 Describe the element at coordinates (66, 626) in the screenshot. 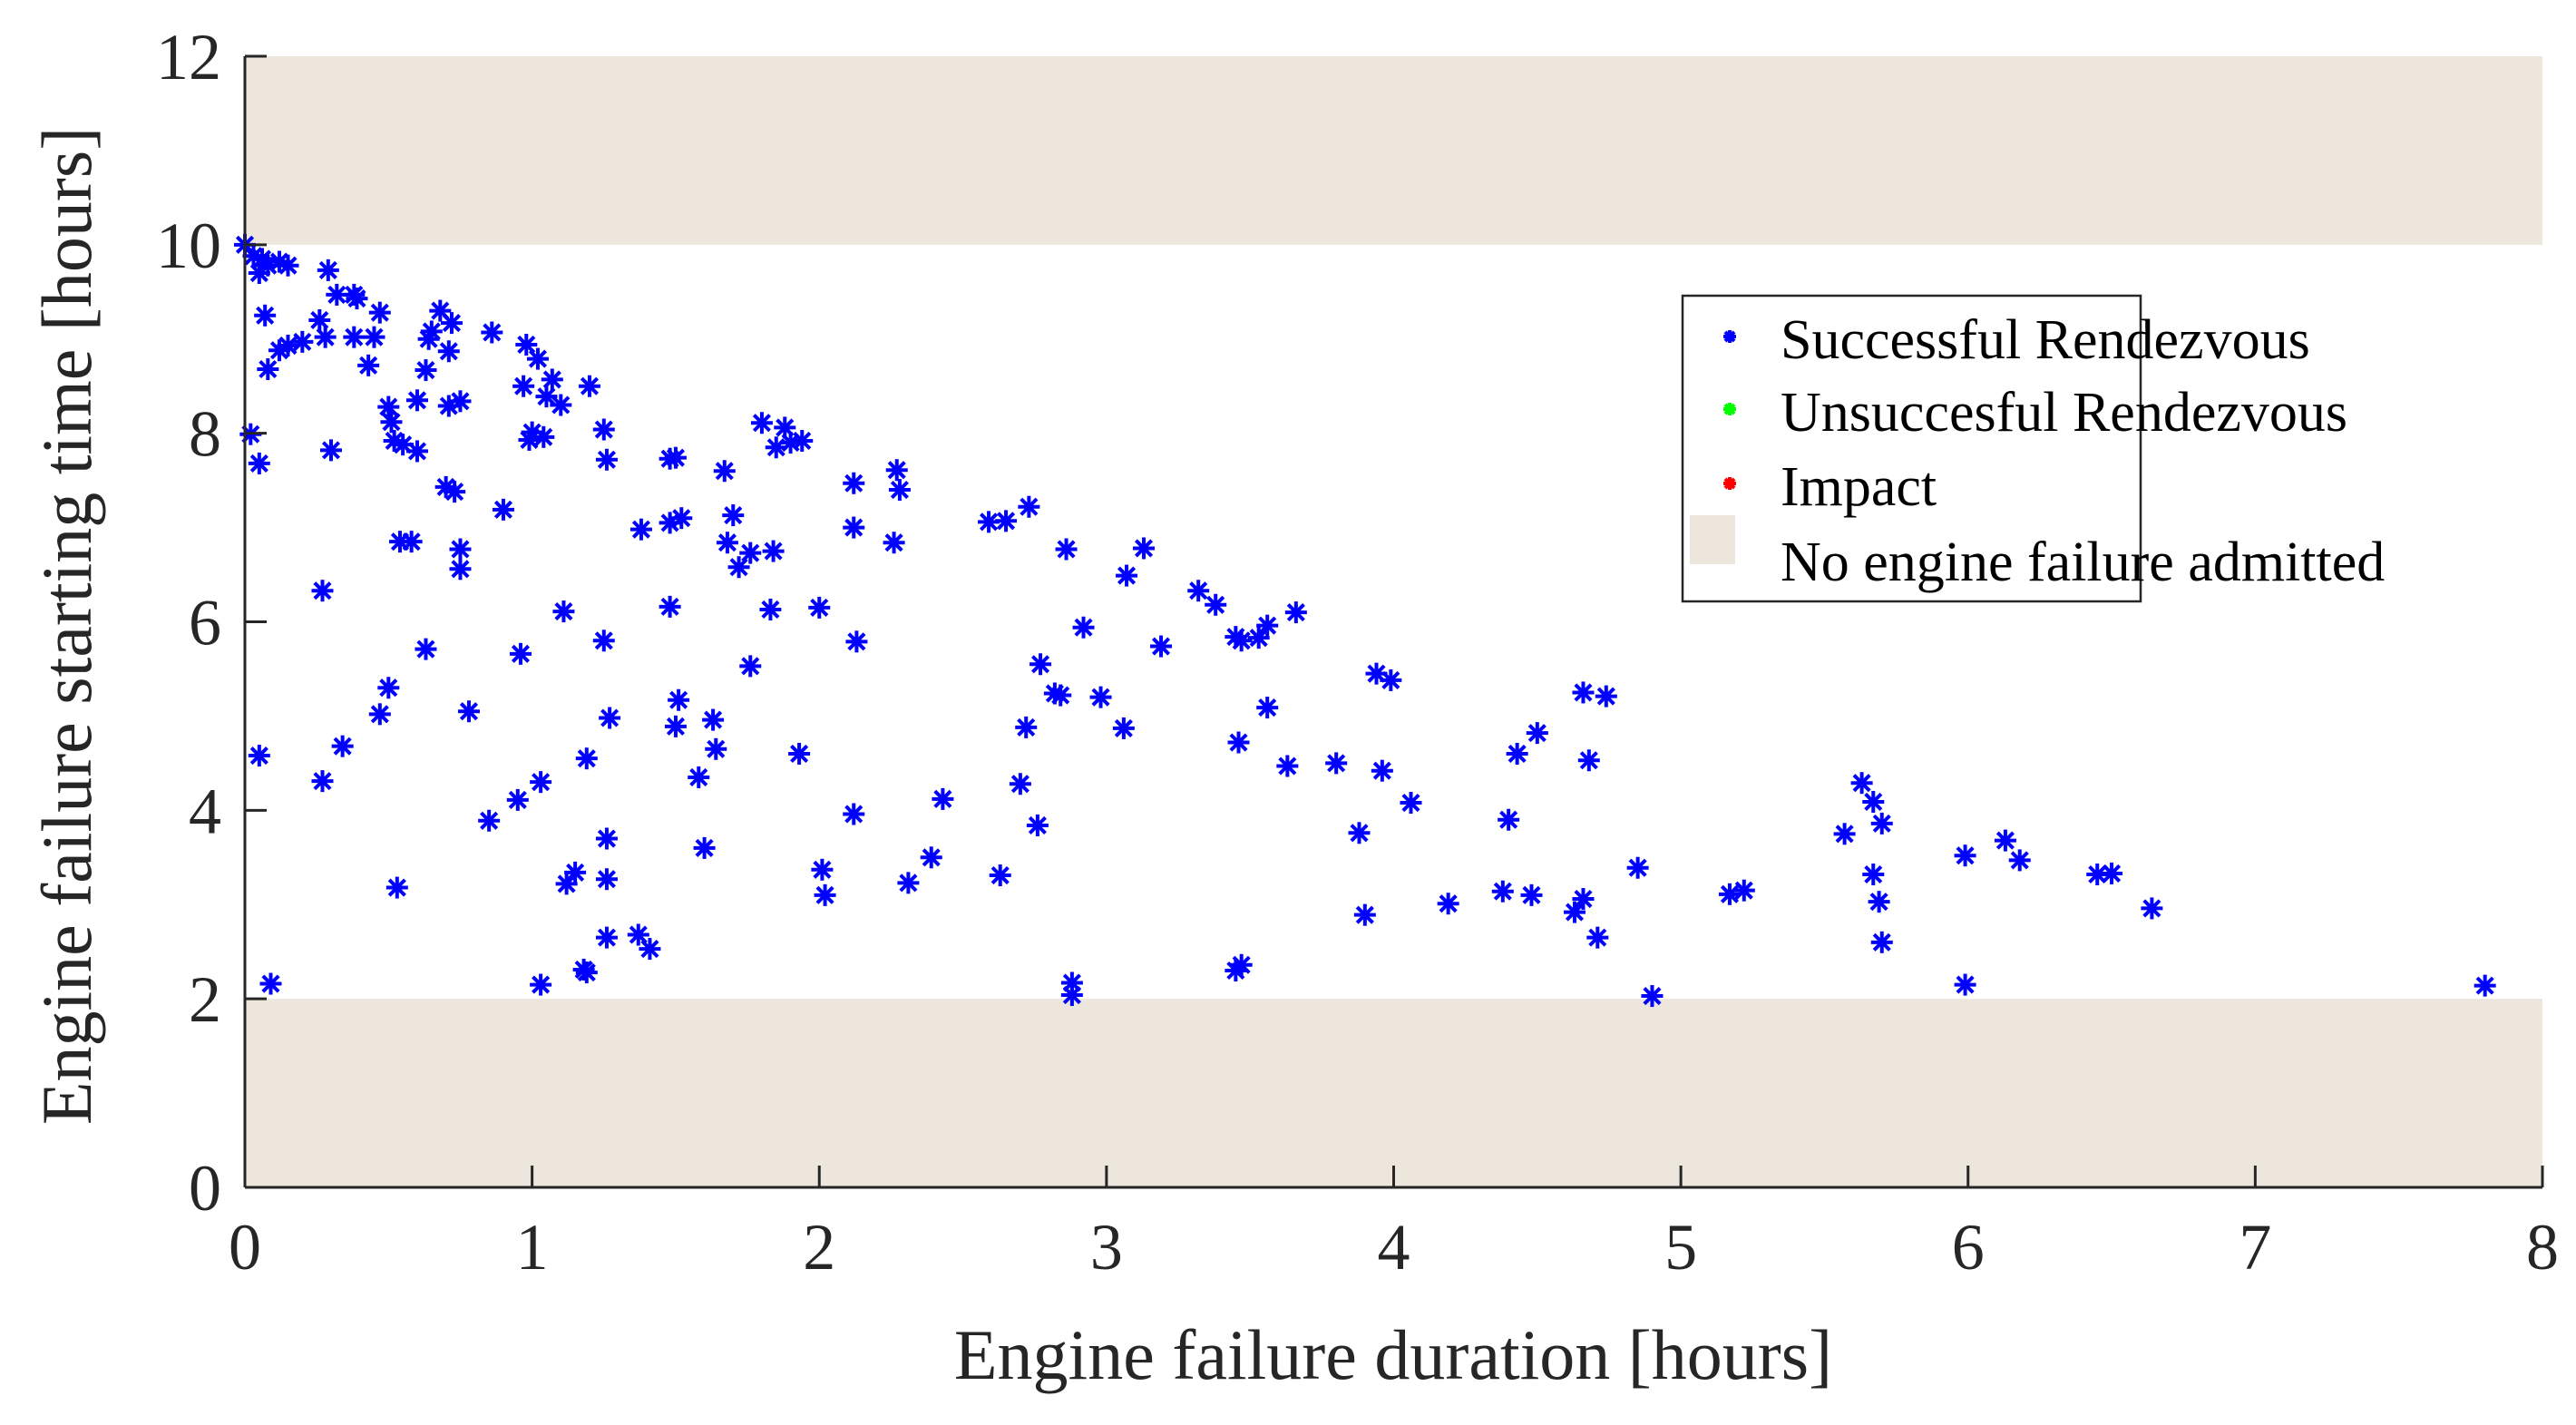

I see `y-axis-title: Engine failure starting time [hours]` at that location.